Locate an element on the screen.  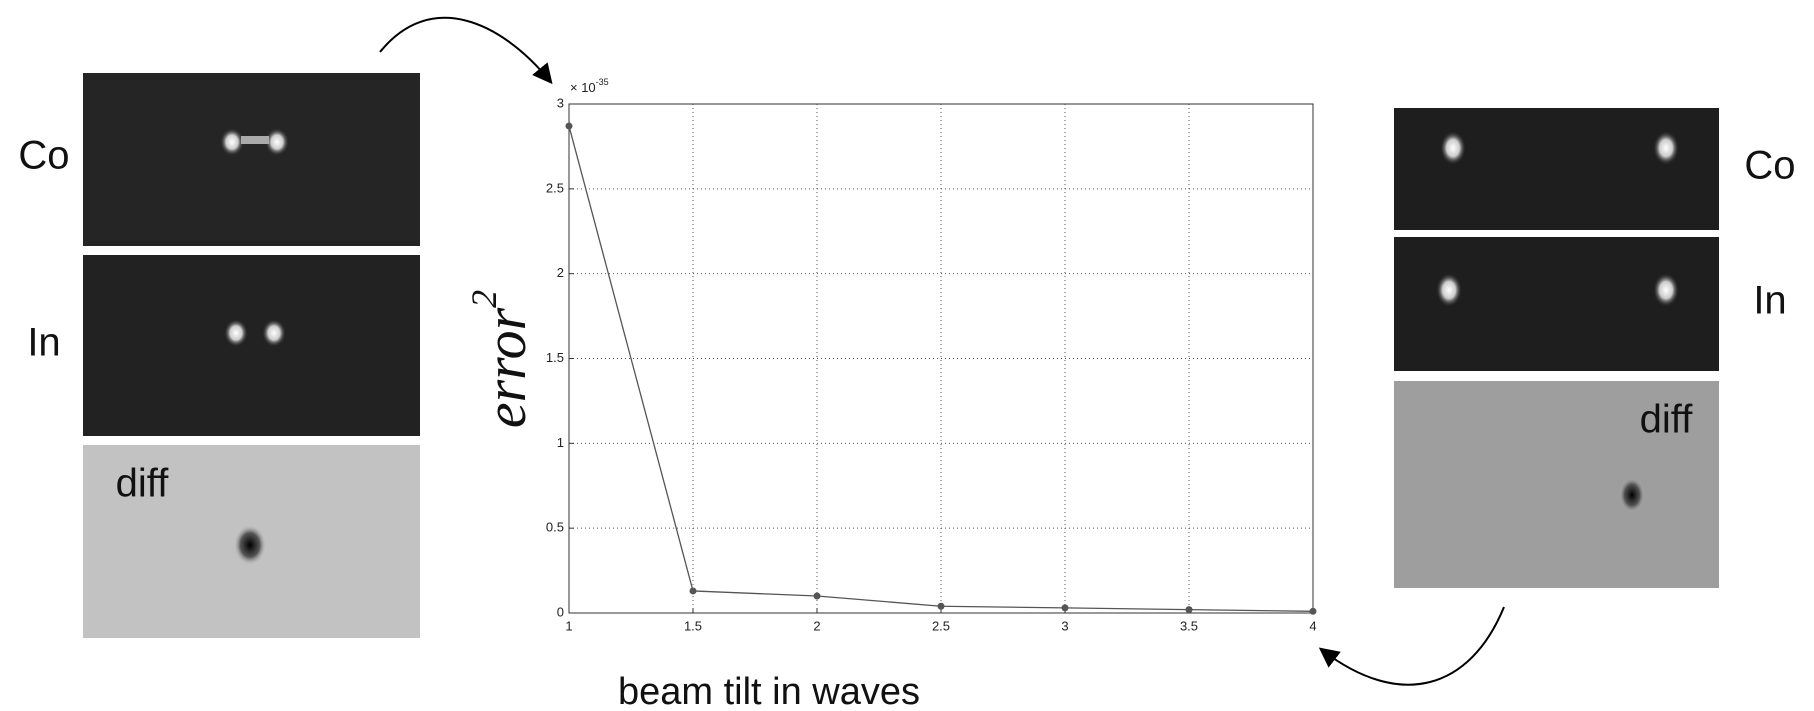
x-tick-label: 4 is located at coordinates (1312, 625).